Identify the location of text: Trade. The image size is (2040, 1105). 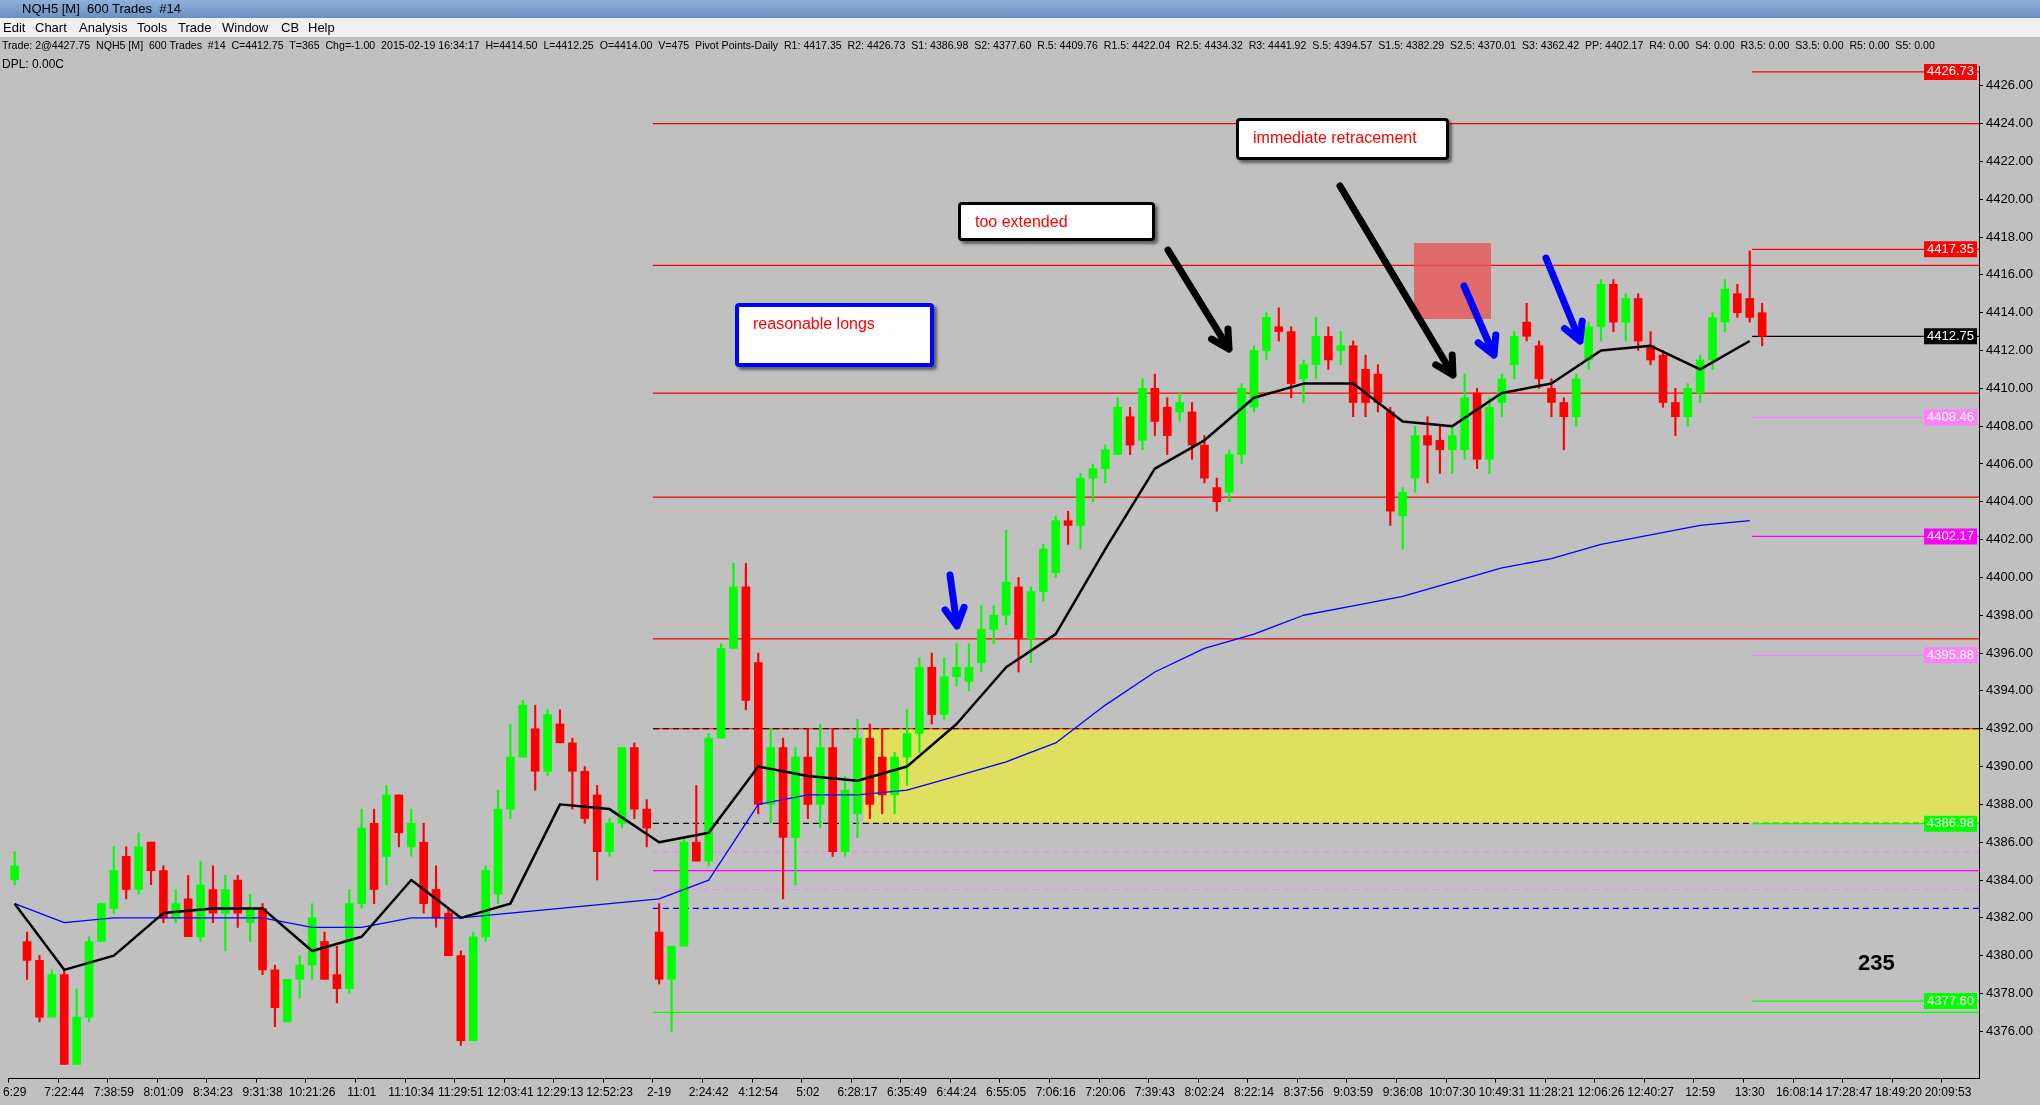
(195, 27).